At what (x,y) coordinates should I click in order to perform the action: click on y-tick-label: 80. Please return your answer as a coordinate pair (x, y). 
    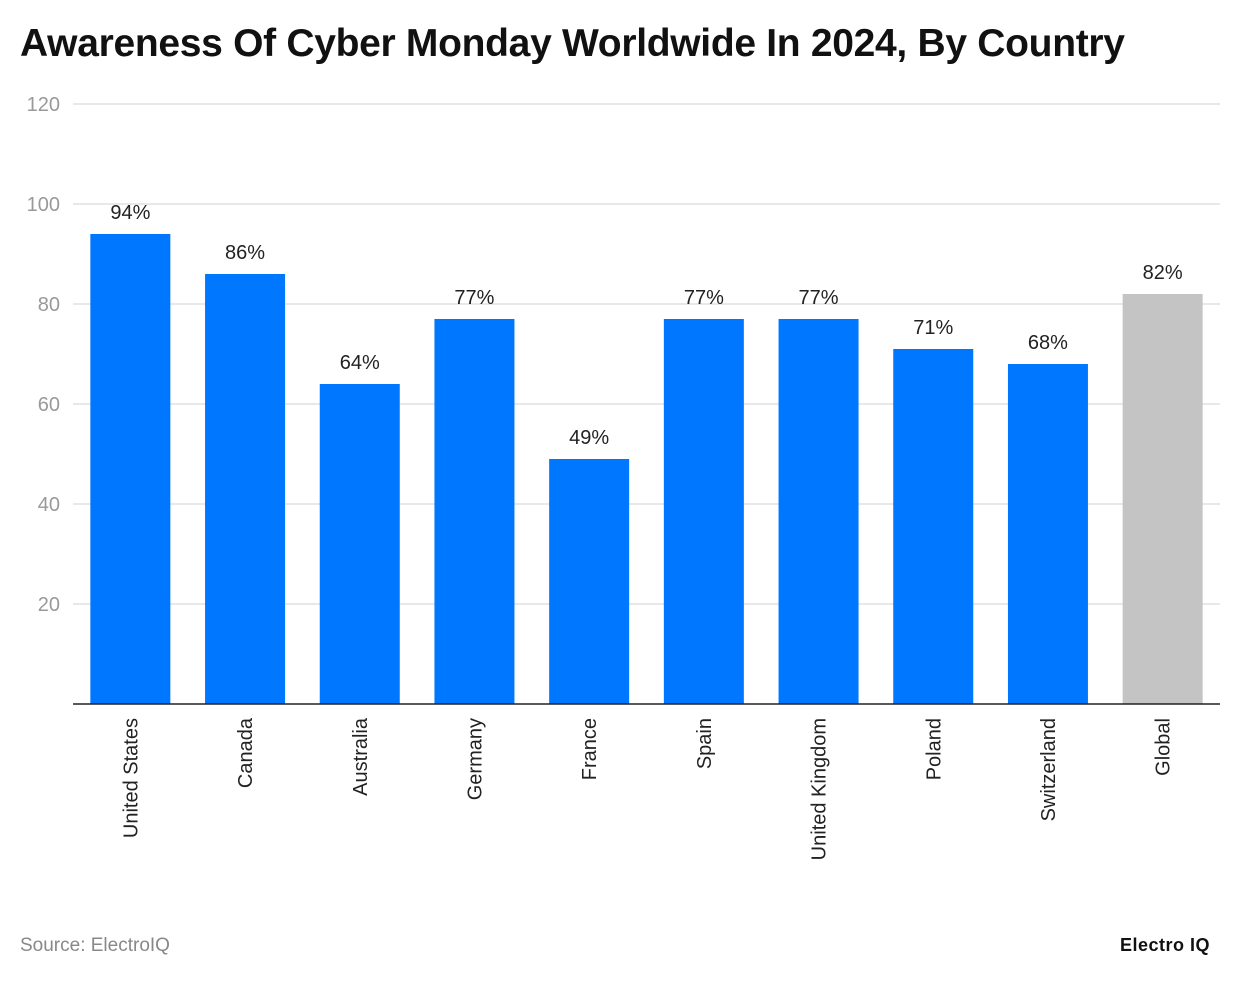
    Looking at the image, I should click on (49, 305).